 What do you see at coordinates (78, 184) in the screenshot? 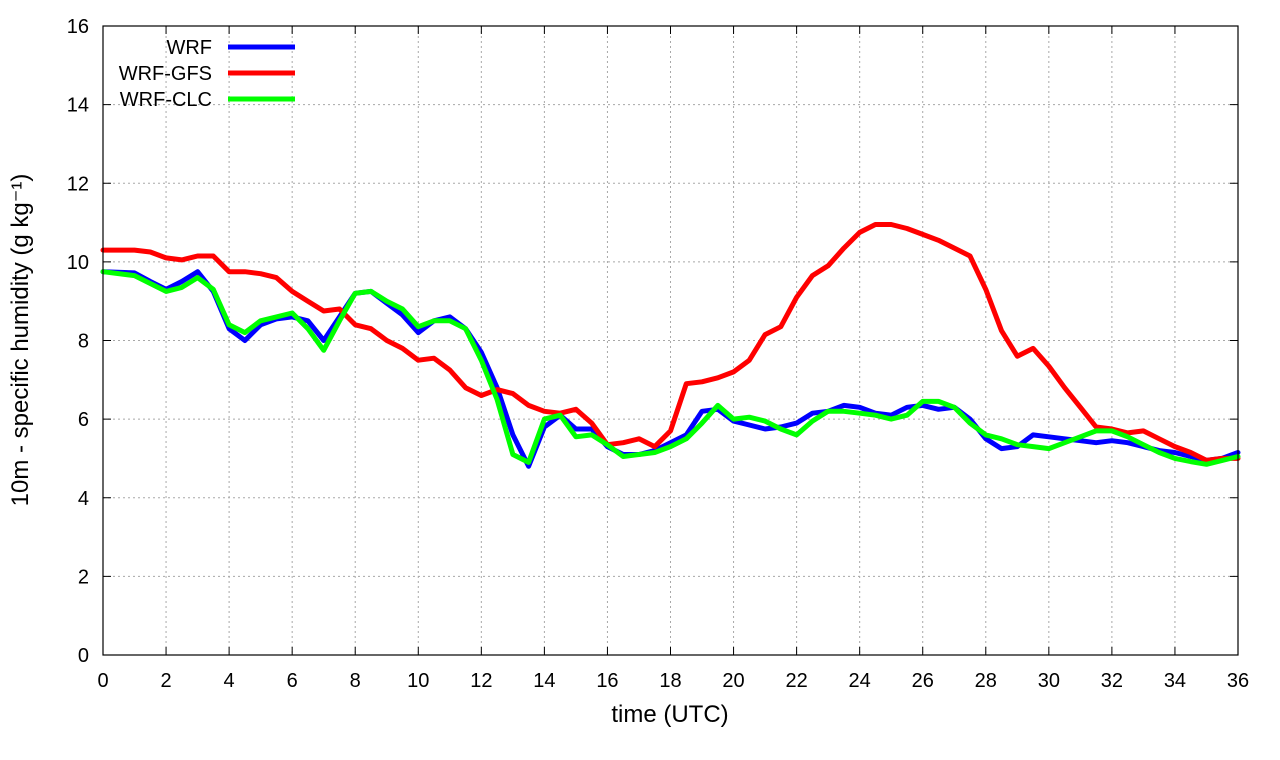
I see `y-tick-label: 12` at bounding box center [78, 184].